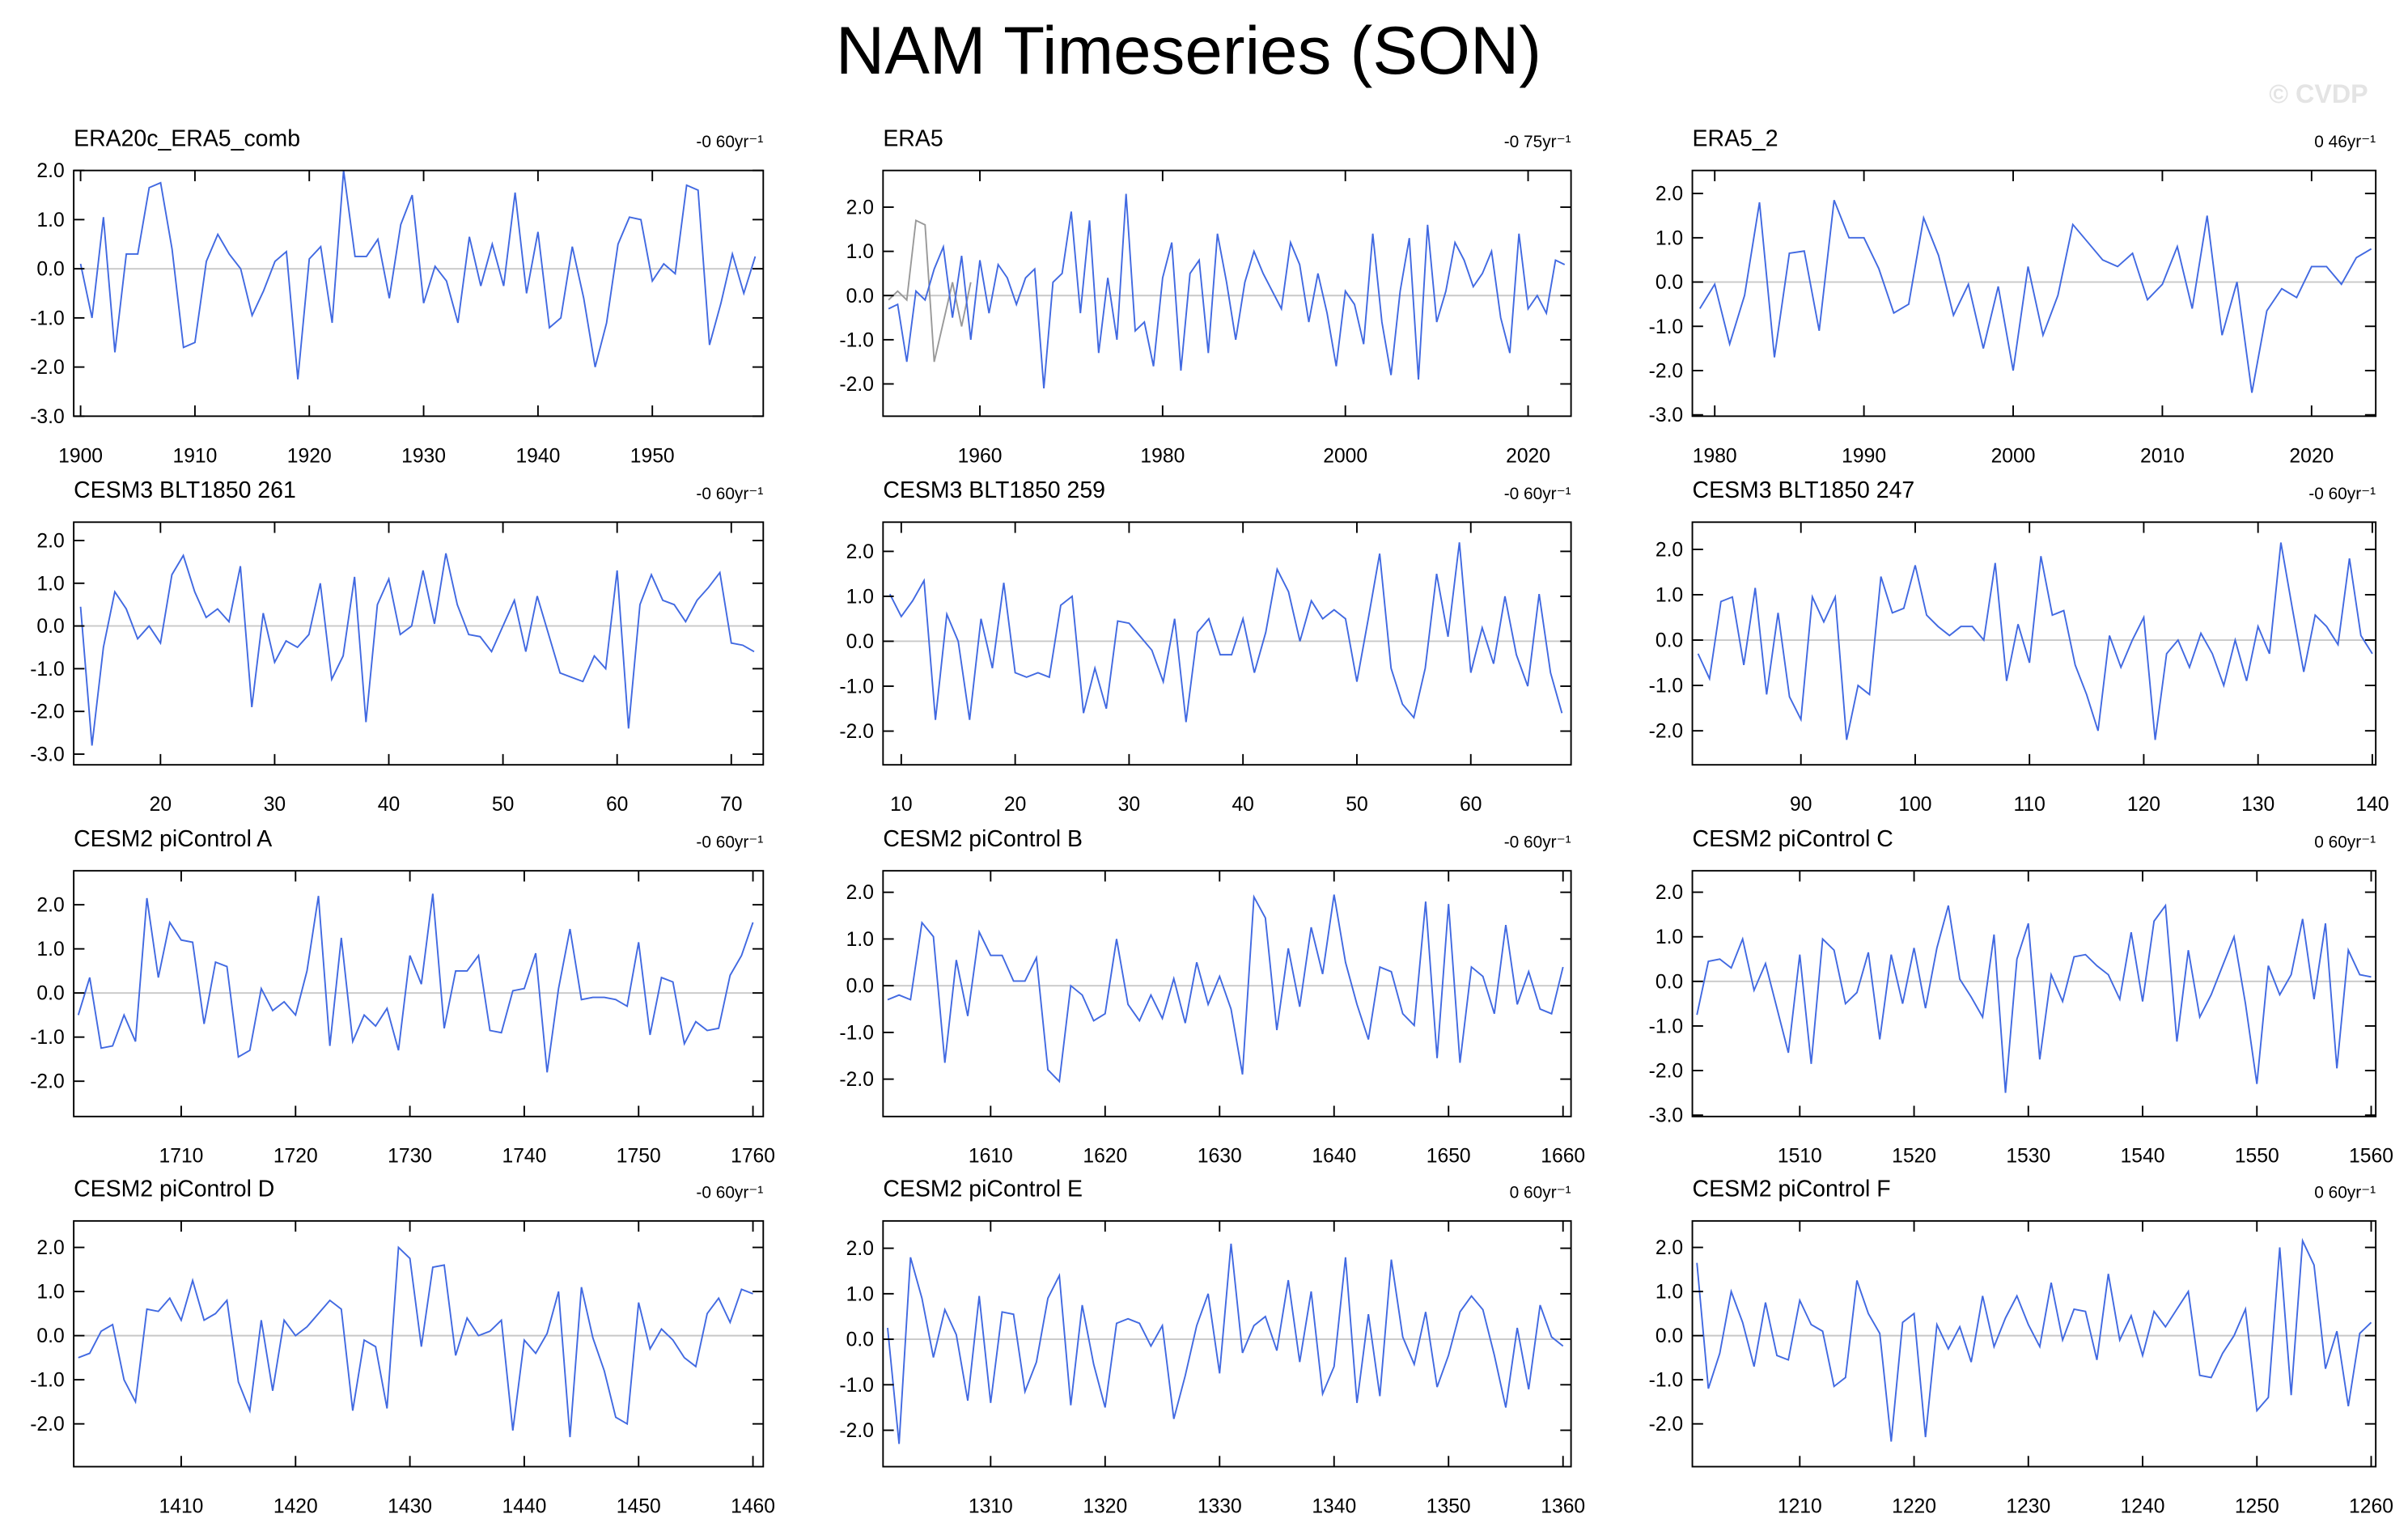 The image size is (2408, 1535). Describe the element at coordinates (639, 1157) in the screenshot. I see `x-tick-label: 1750` at that location.